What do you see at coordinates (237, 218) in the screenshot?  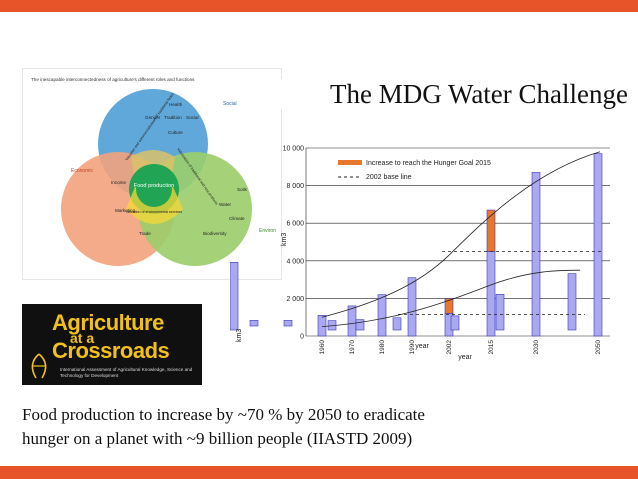 I see `svg-text: Climate` at bounding box center [237, 218].